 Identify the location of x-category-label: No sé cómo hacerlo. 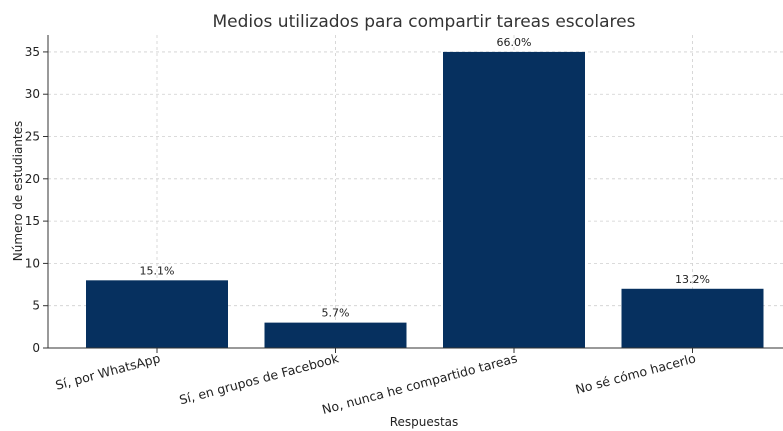
(636, 373).